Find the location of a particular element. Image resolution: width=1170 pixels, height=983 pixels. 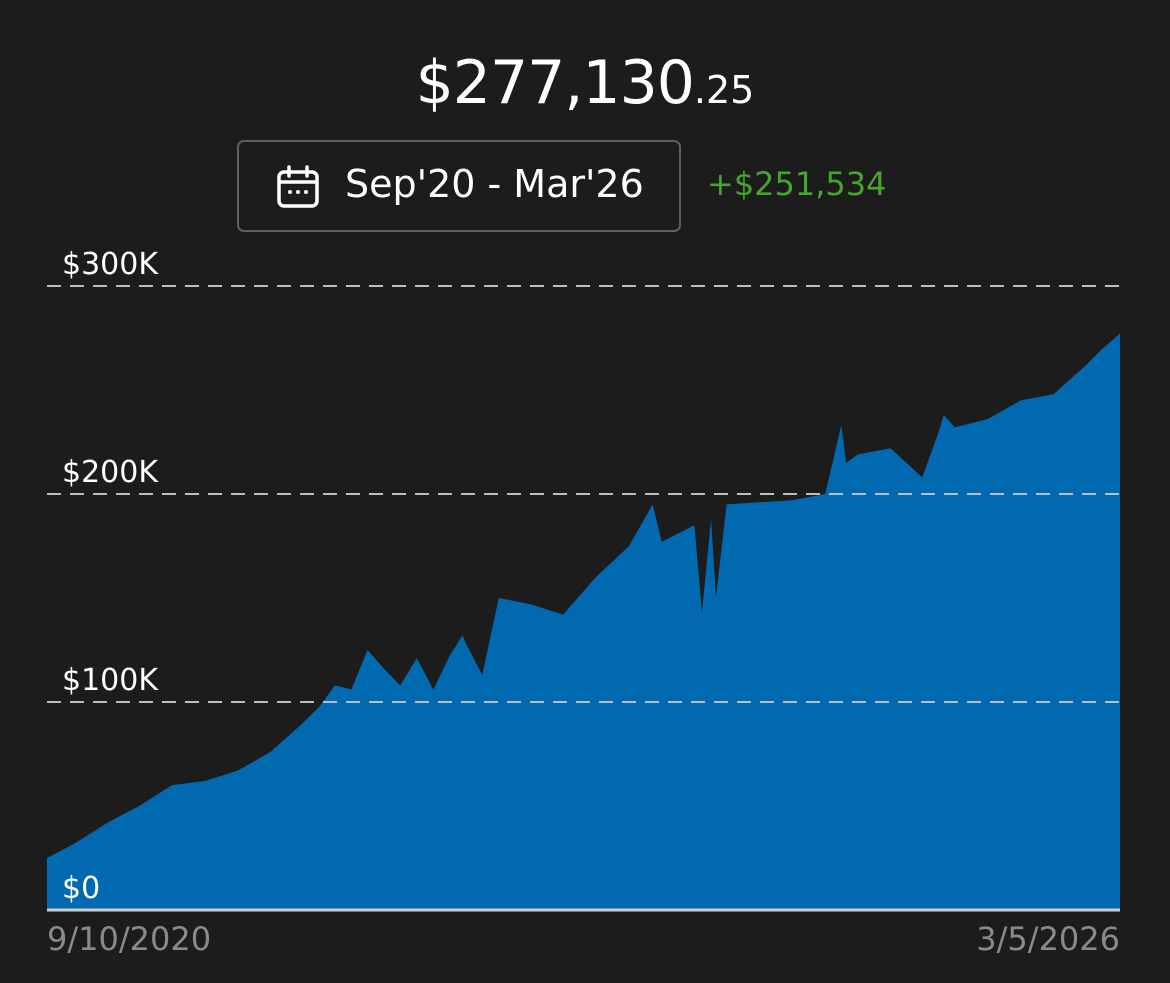

y-tick-label: $300K is located at coordinates (110, 264).